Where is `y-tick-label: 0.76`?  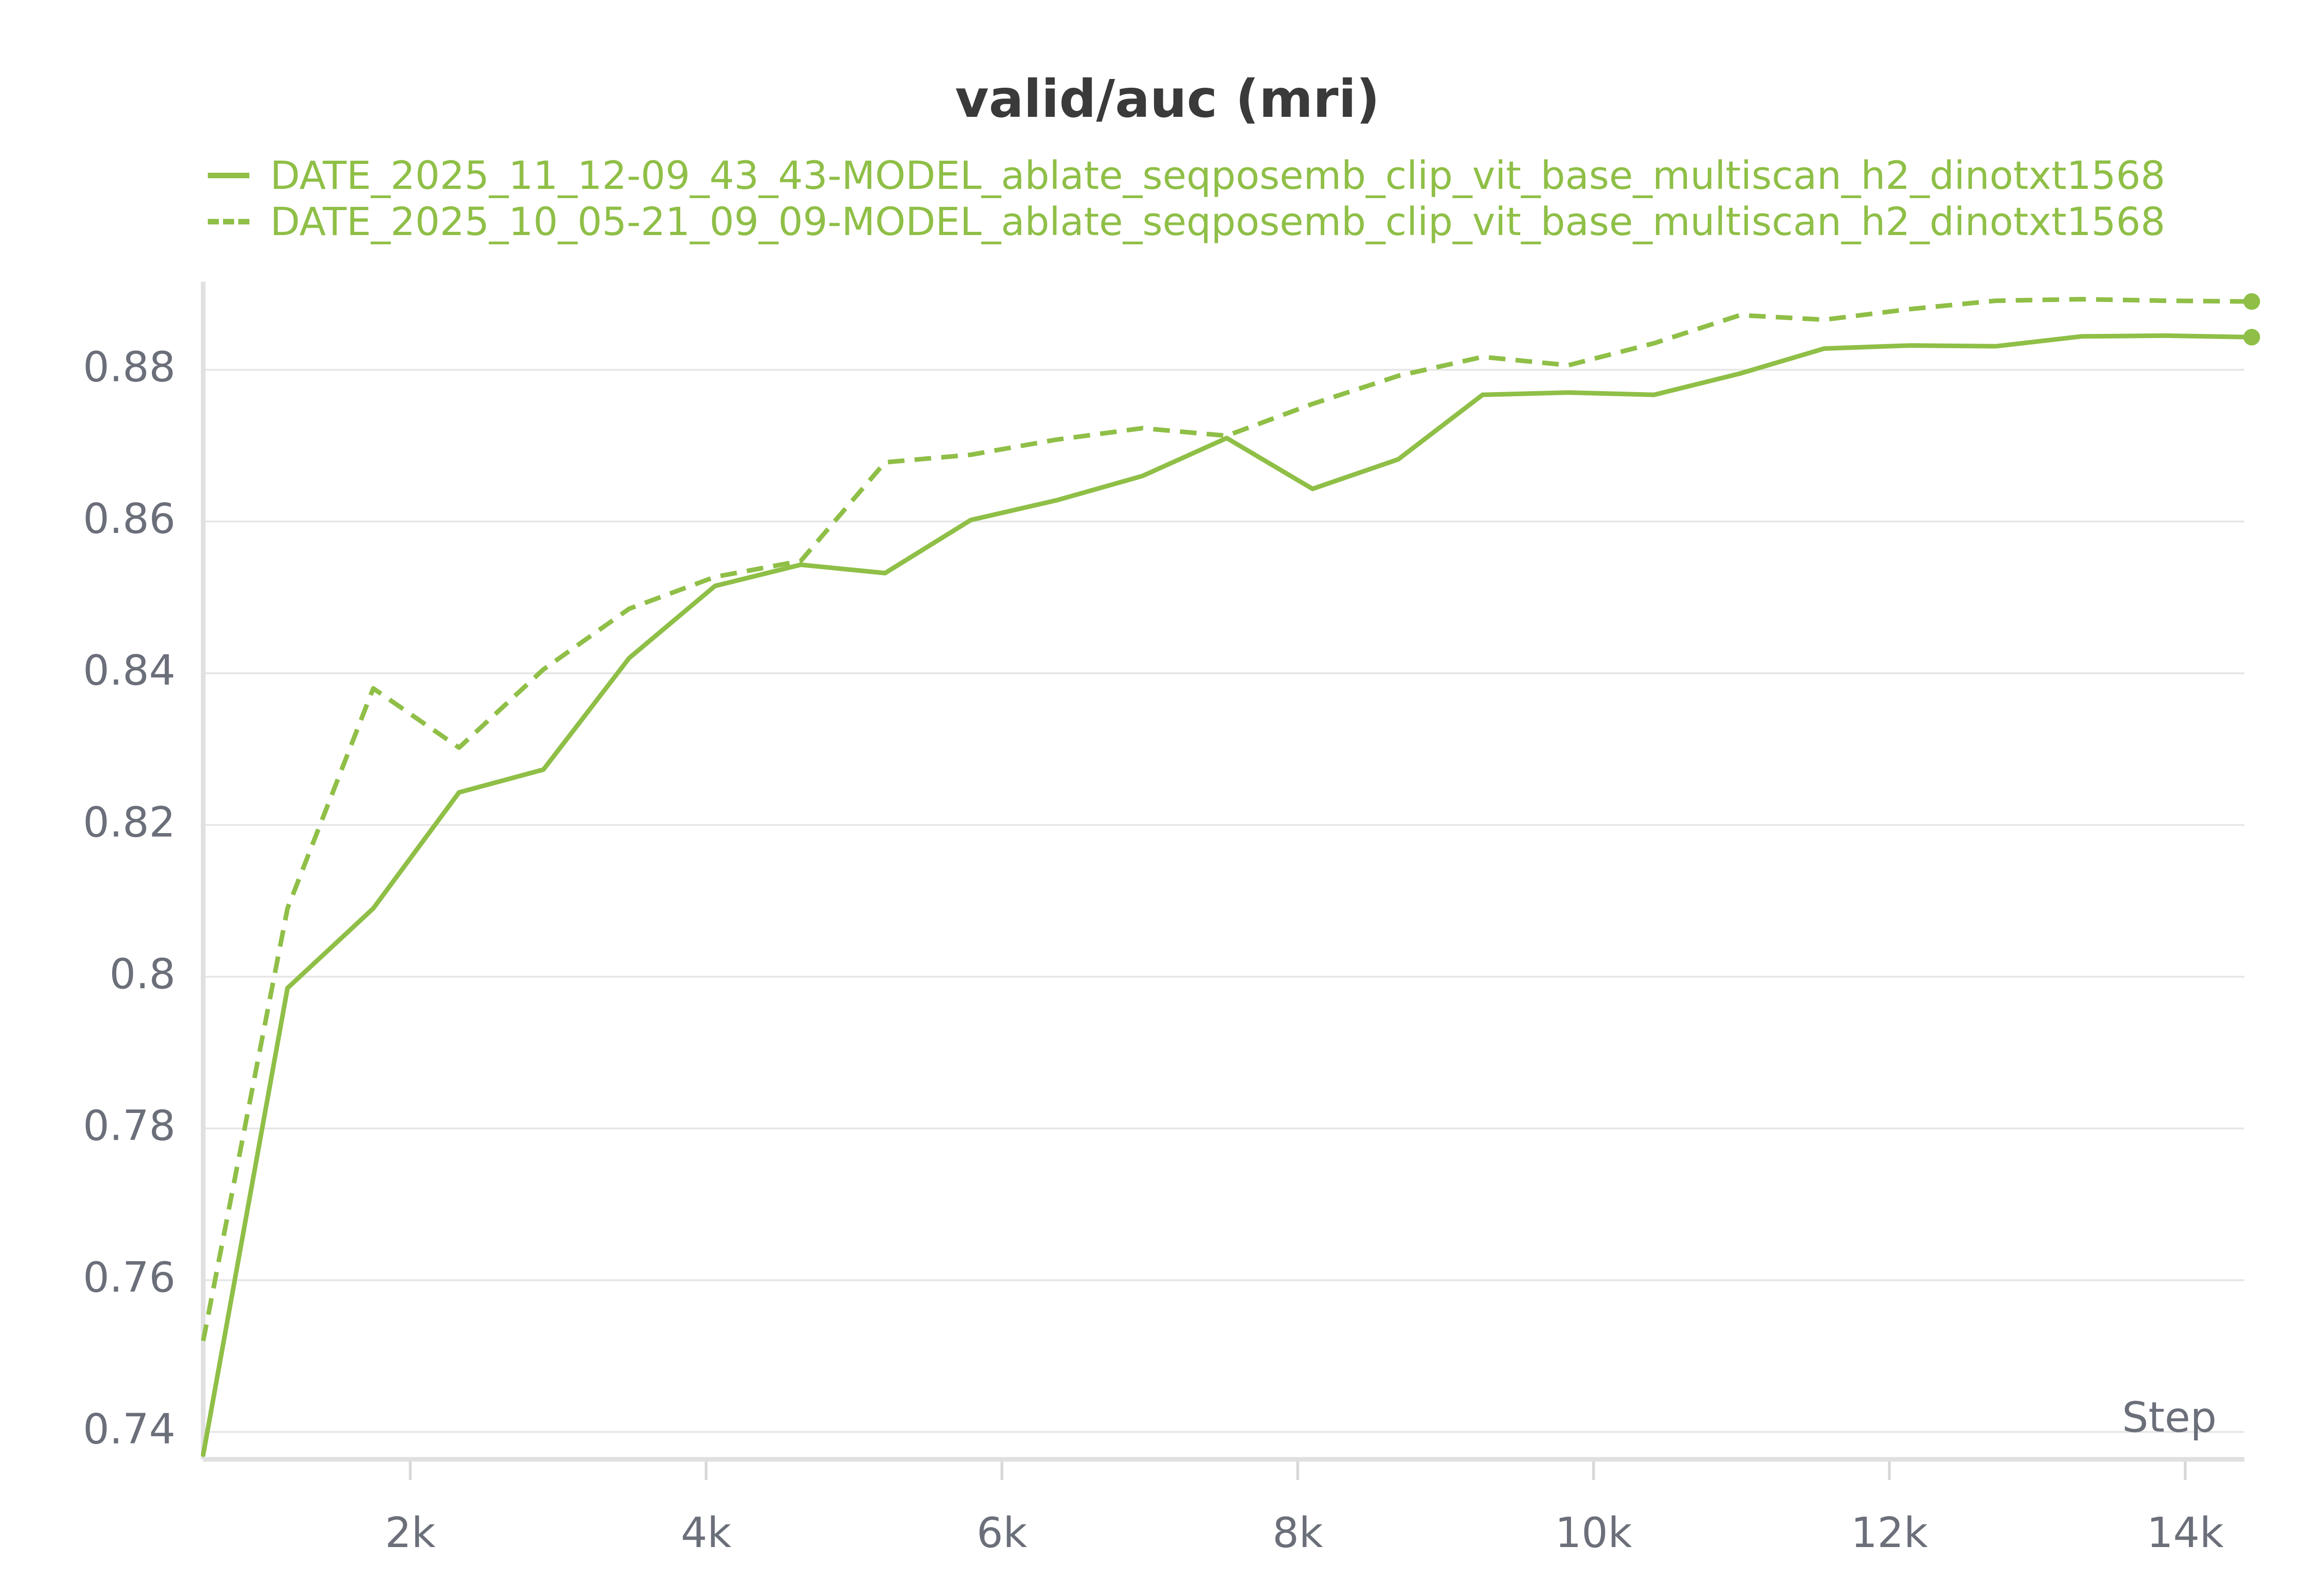
y-tick-label: 0.76 is located at coordinates (129, 1277).